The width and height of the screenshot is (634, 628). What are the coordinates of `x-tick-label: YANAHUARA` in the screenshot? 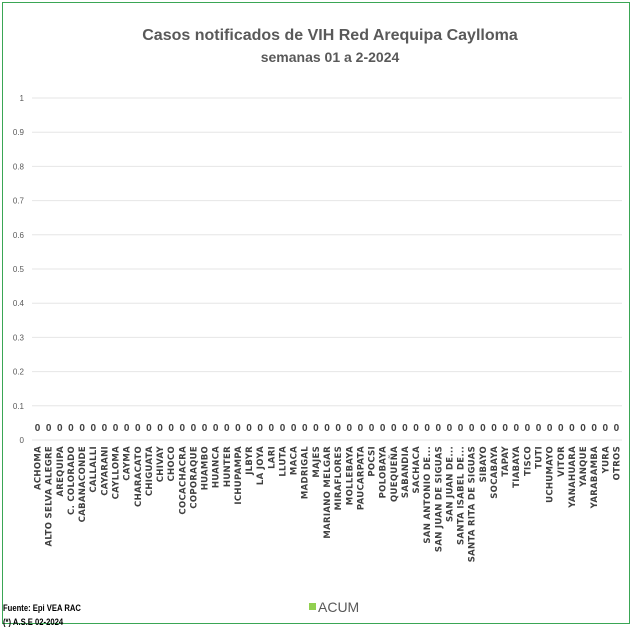 It's located at (573, 477).